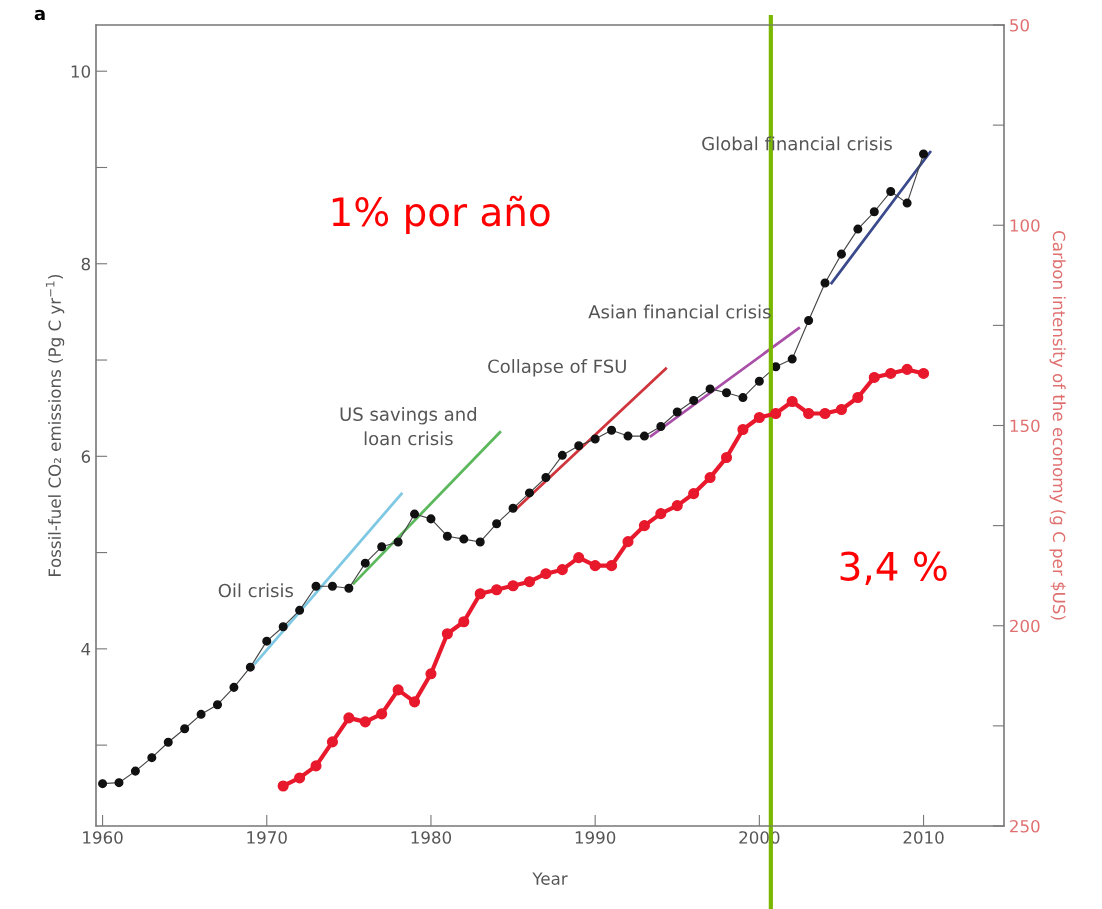 The width and height of the screenshot is (1102, 909). What do you see at coordinates (267, 837) in the screenshot?
I see `x-tick-label: 1970` at bounding box center [267, 837].